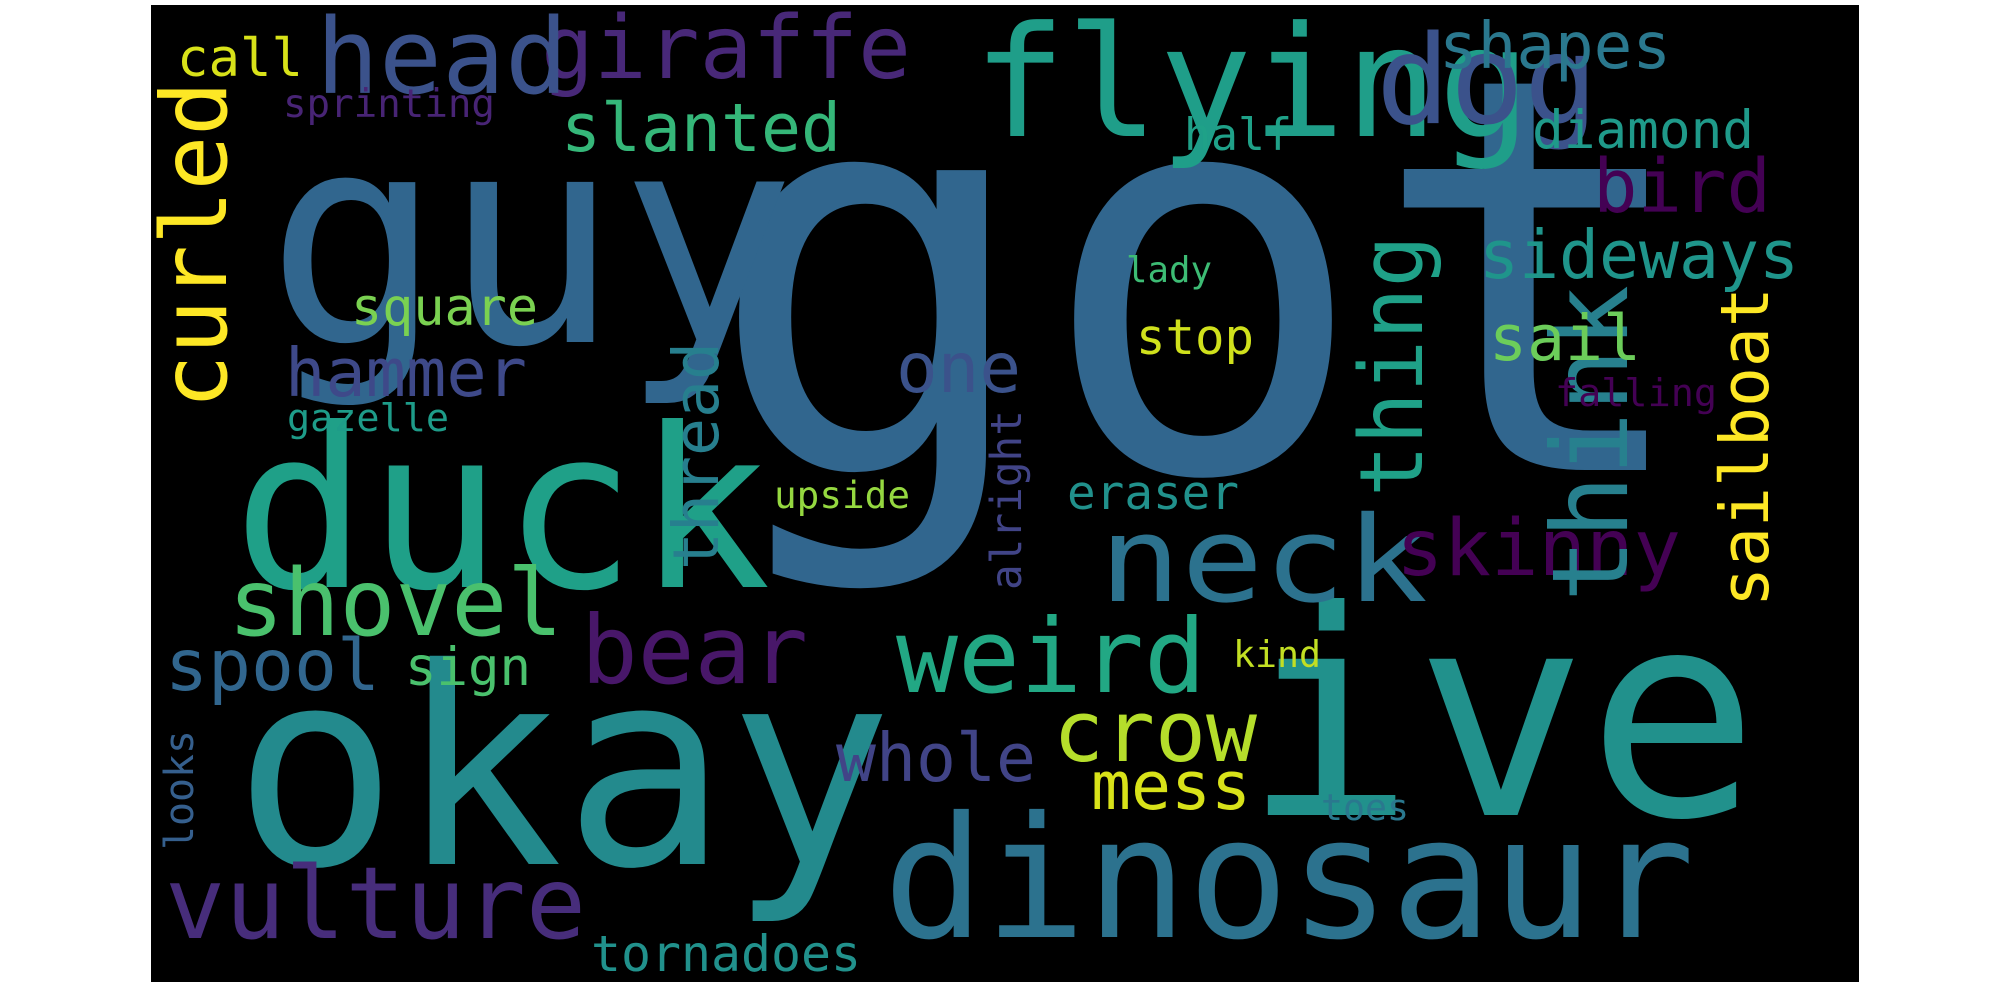 This screenshot has height=1000, width=2000. I want to click on word-vulture: vulture, so click(375, 903).